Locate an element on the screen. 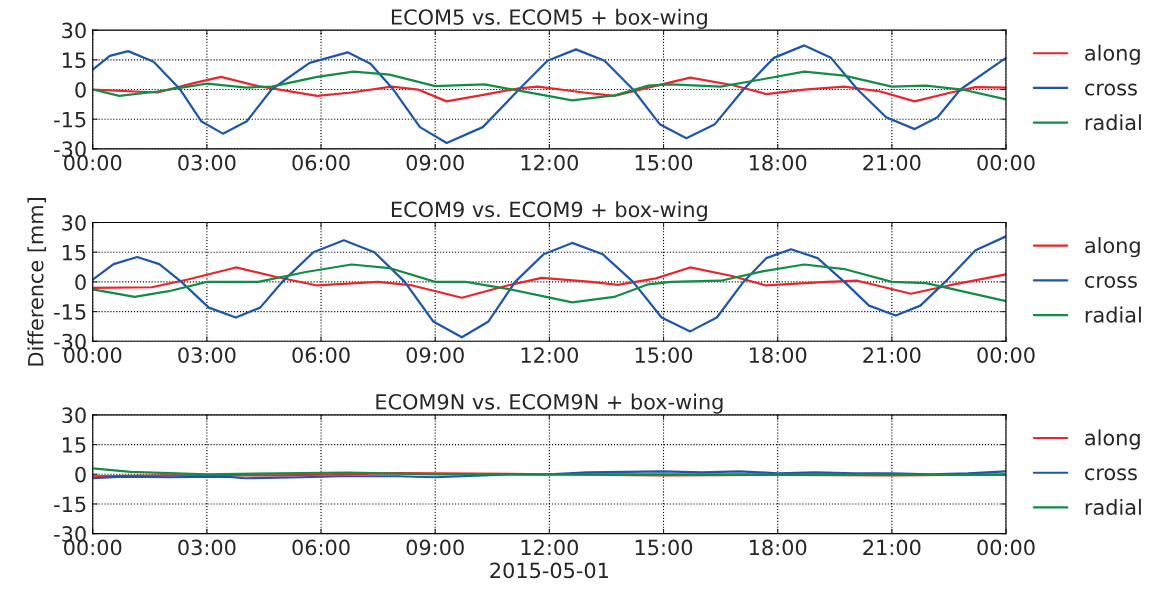 This screenshot has width=1159, height=603. chart-title: ECOM5 vs. ECOM5 + box-wing is located at coordinates (549, 18).